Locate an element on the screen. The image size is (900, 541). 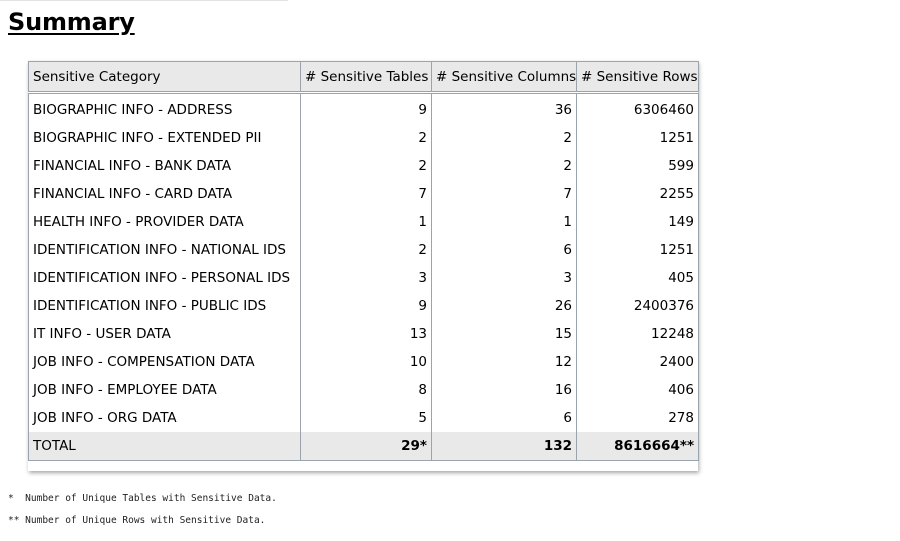
header-sensitive-tables: # Sensitive Tables is located at coordinates (366, 77).